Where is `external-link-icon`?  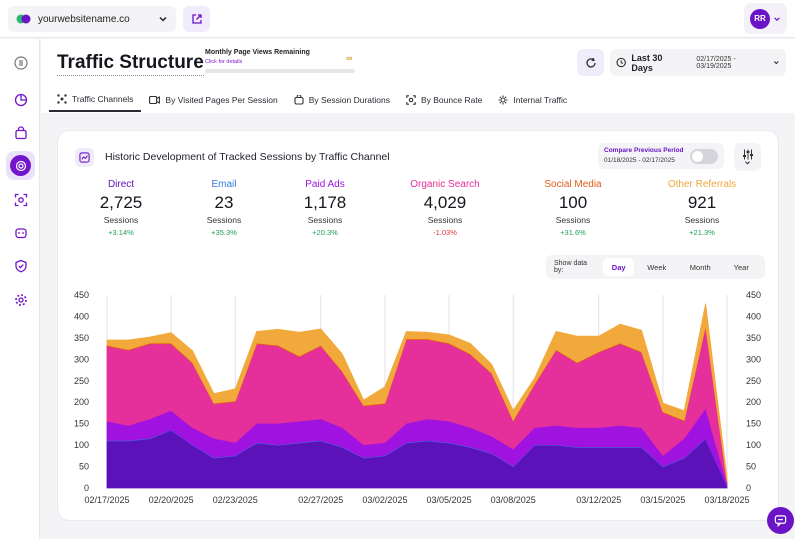 external-link-icon is located at coordinates (196, 19).